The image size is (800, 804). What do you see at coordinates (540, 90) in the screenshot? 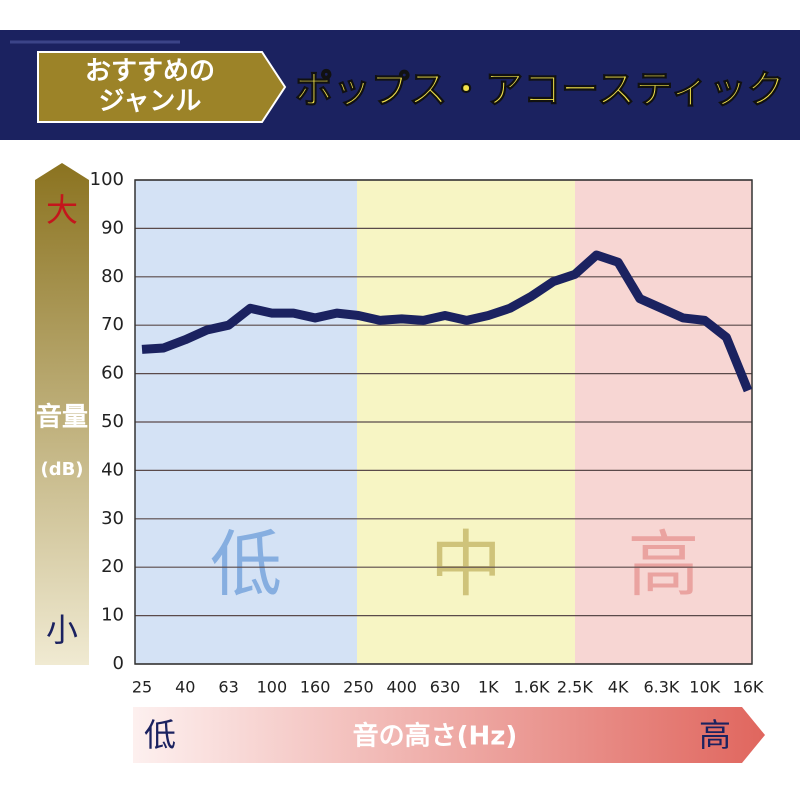
I see `title: ポップス・アコースティック` at bounding box center [540, 90].